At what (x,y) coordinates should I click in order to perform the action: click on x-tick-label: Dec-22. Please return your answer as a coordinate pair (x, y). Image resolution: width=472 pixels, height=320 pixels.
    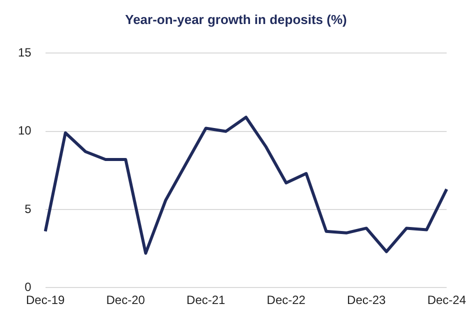
    Looking at the image, I should click on (286, 300).